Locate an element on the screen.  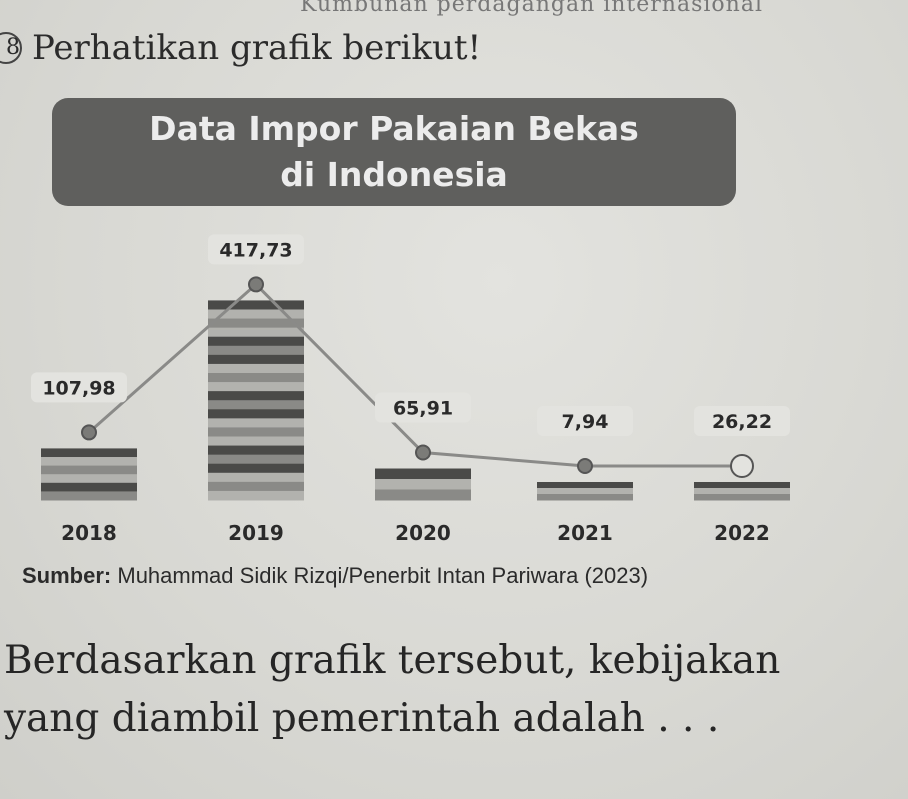
marker-2020 is located at coordinates (423, 452).